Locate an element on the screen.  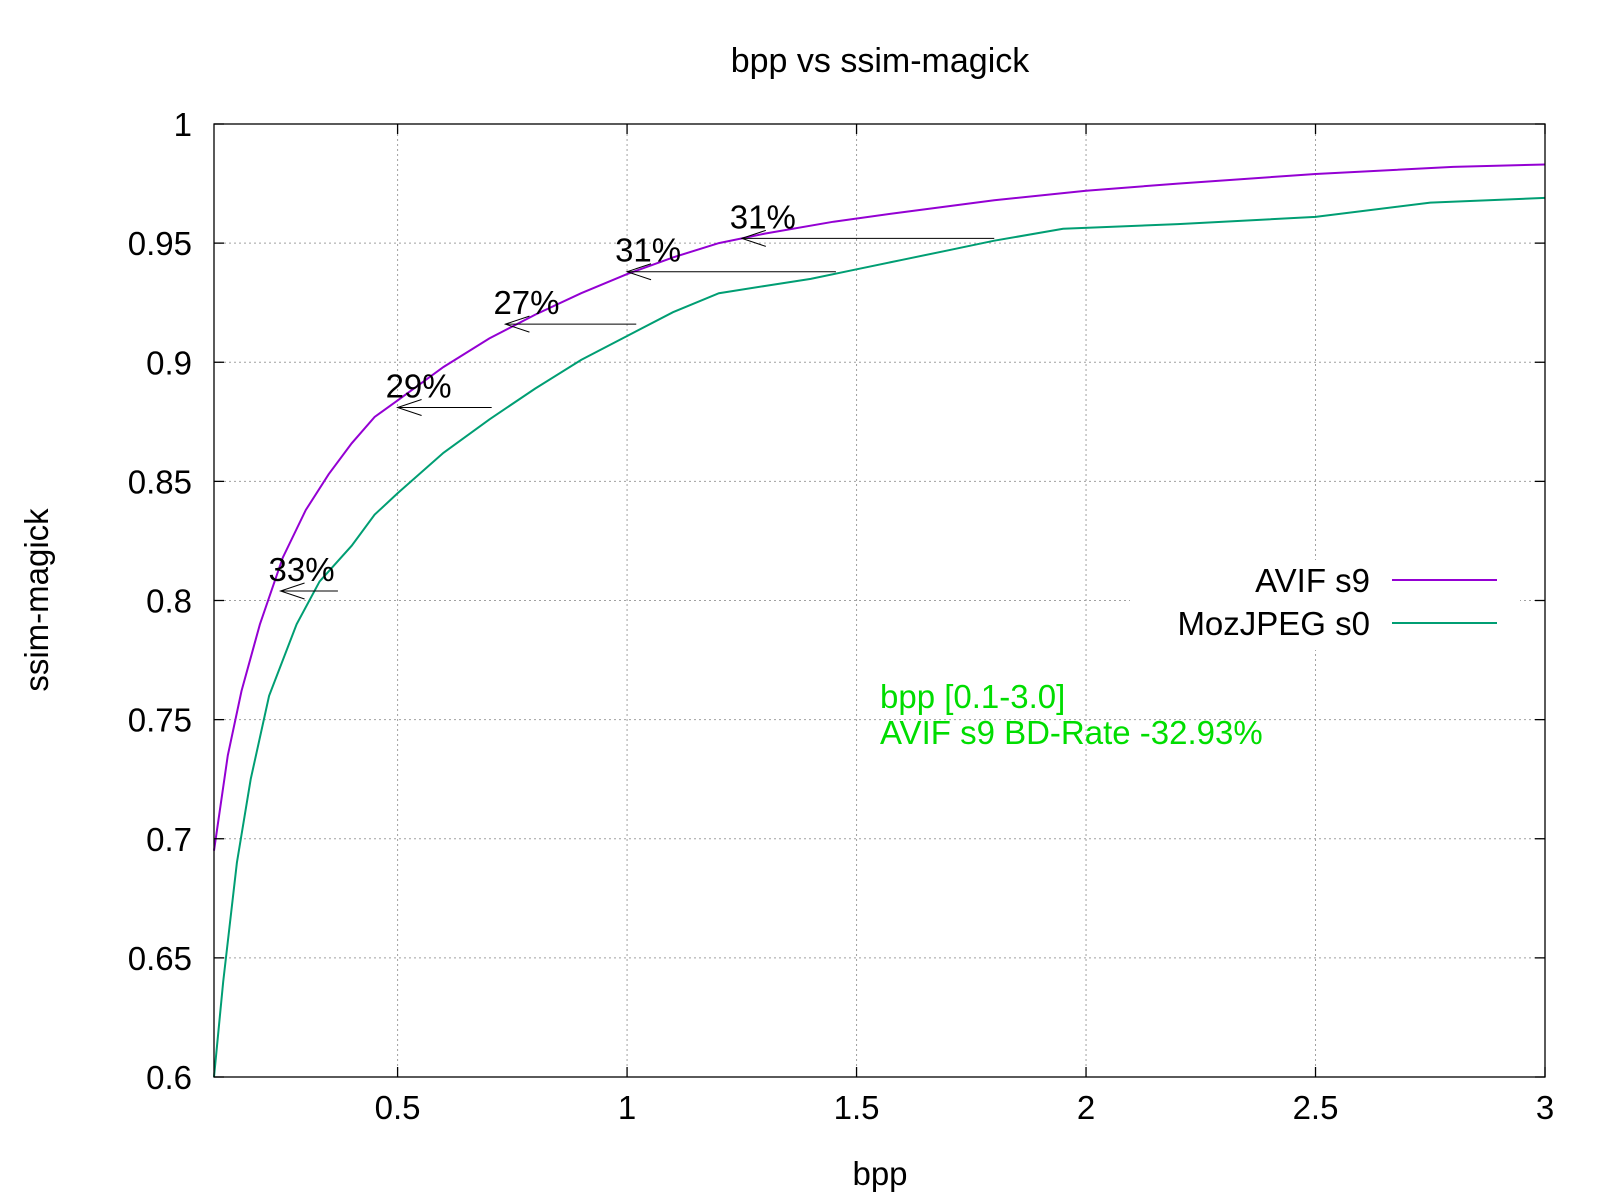
legend-background is located at coordinates (1325, 605).